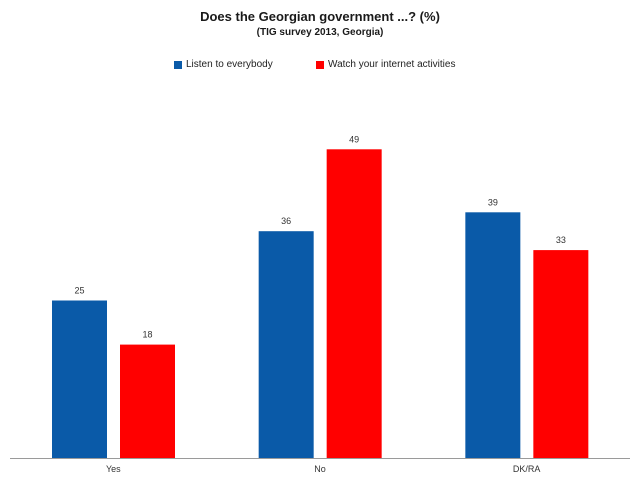  I want to click on chart-title: Does the Georgian government ...? (%), so click(320, 16).